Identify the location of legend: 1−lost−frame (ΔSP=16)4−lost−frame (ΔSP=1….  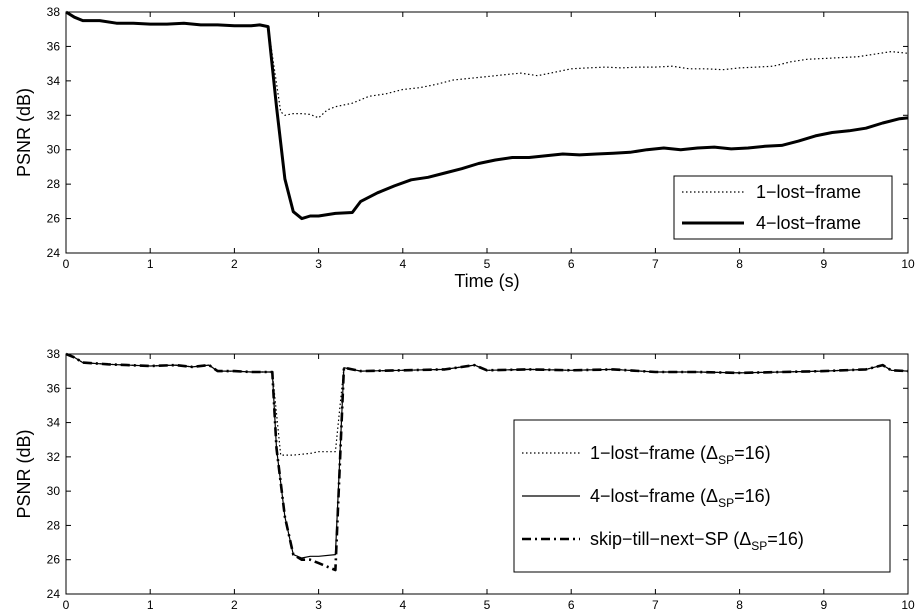
(702, 496).